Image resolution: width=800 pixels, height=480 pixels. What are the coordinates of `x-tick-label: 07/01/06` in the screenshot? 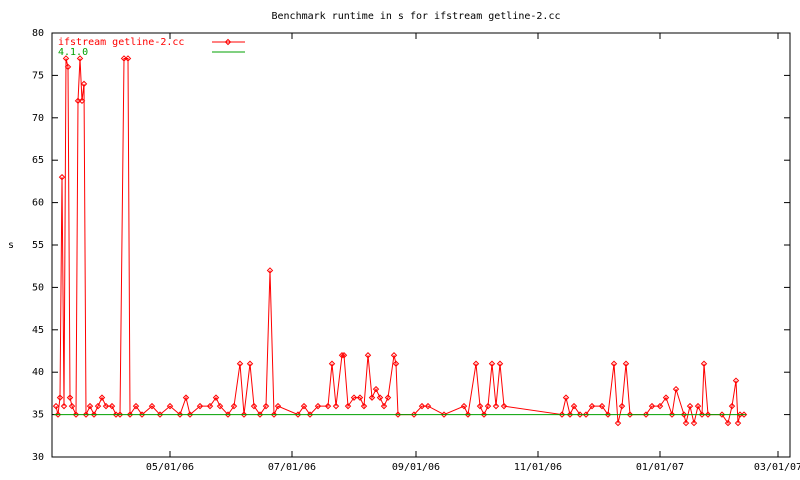 It's located at (292, 467).